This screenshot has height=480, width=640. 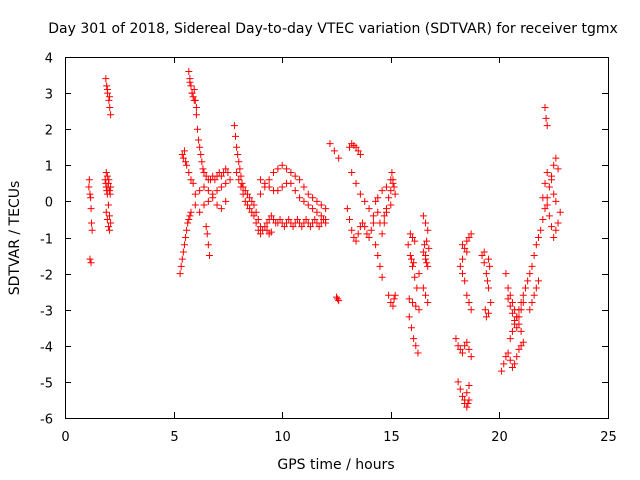 I want to click on y-tick-label: -2, so click(x=46, y=276).